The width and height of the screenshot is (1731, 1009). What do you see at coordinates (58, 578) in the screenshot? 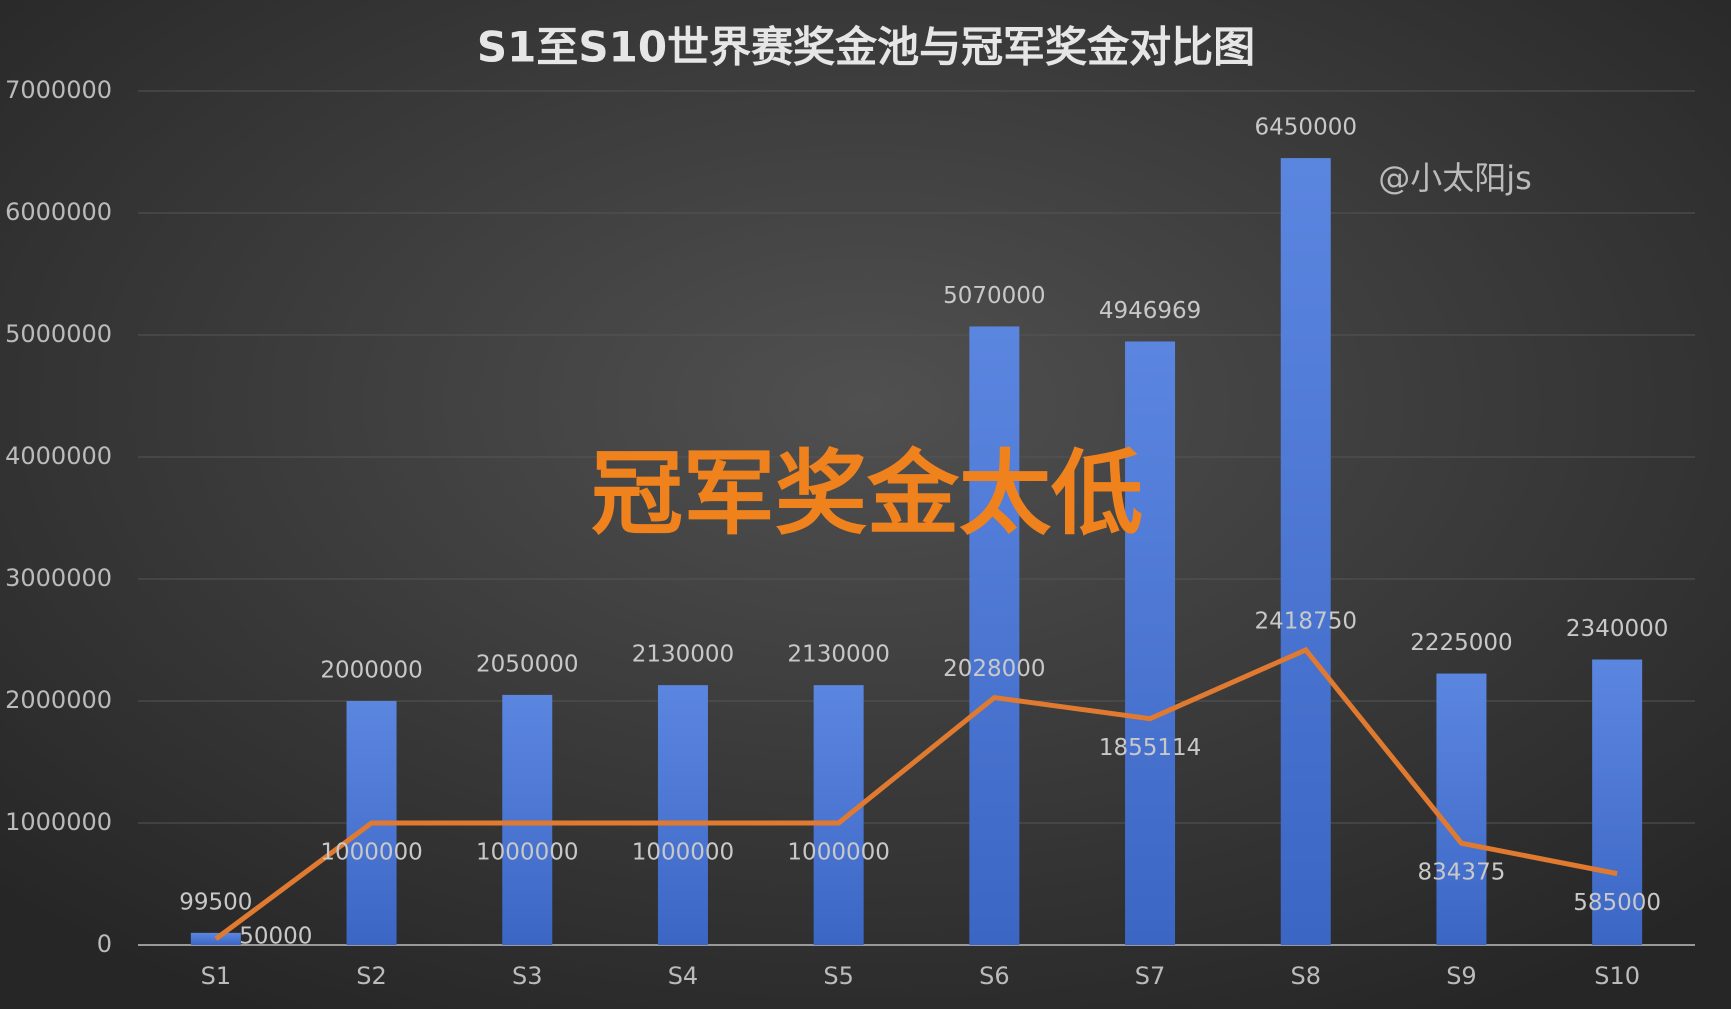
I see `y-tick-label: 3000000` at bounding box center [58, 578].